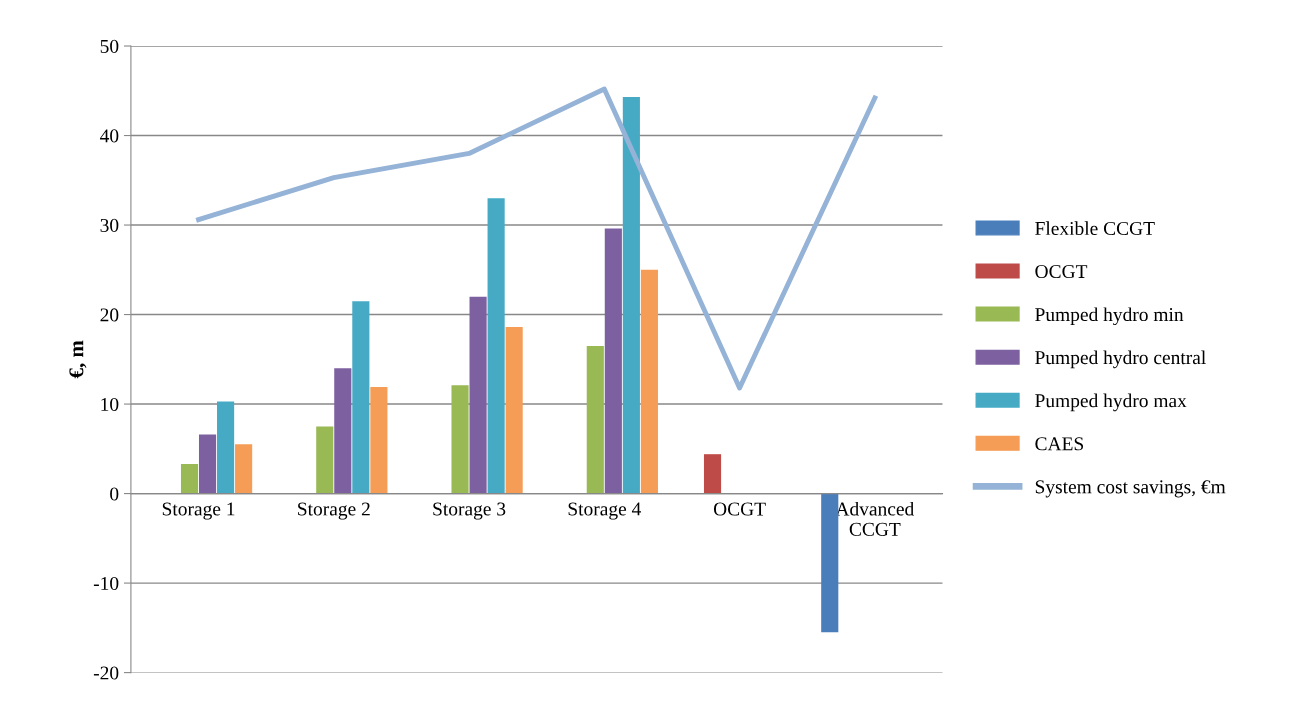 The height and width of the screenshot is (708, 1309). What do you see at coordinates (605, 511) in the screenshot?
I see `x-tick-label: Storage 4` at bounding box center [605, 511].